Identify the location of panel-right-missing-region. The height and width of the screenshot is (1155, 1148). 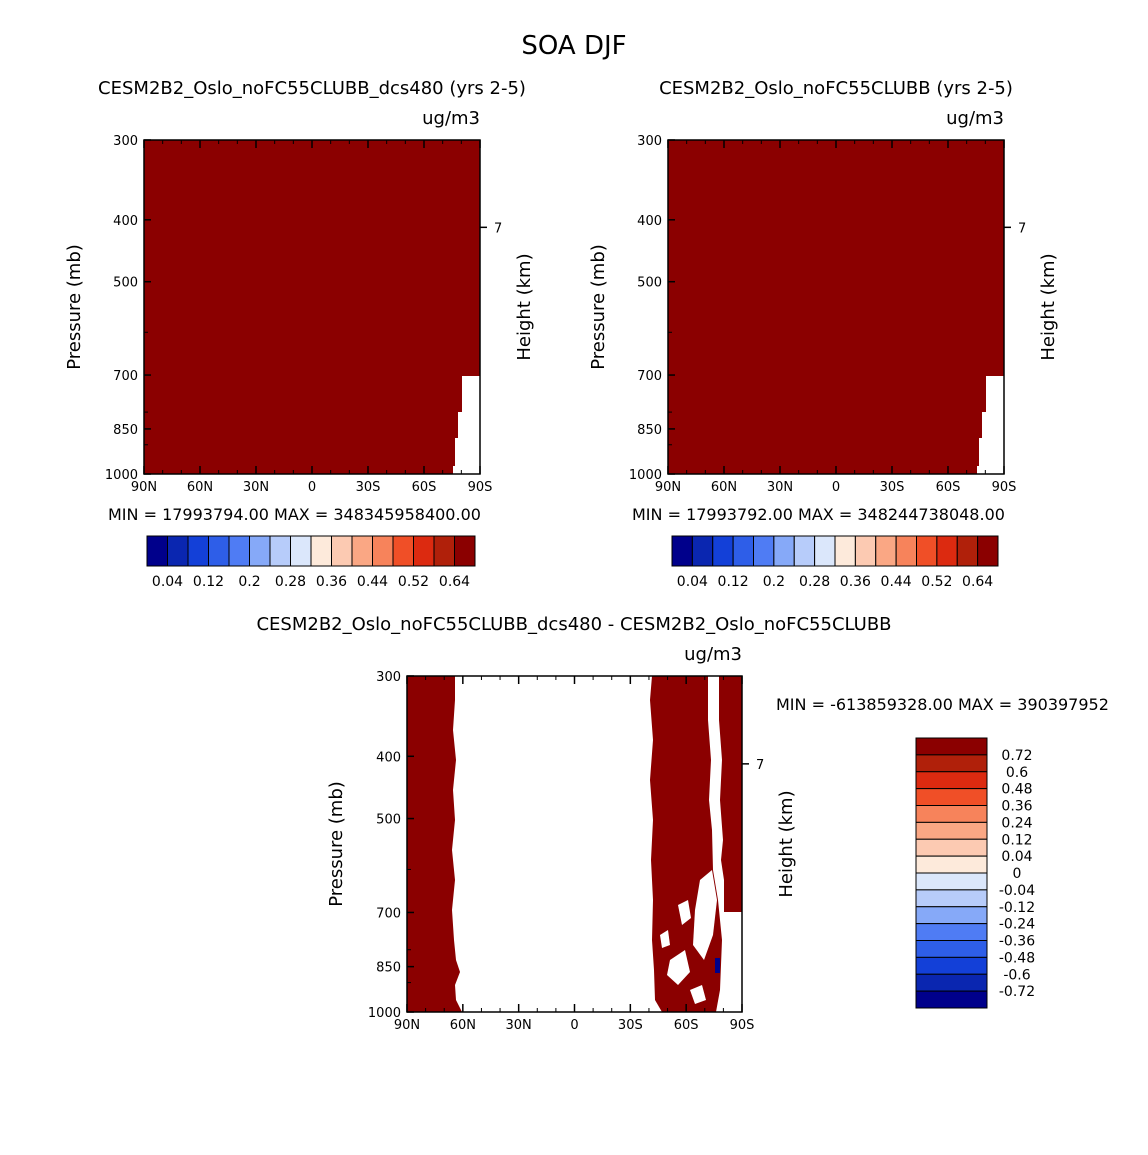
(990, 425).